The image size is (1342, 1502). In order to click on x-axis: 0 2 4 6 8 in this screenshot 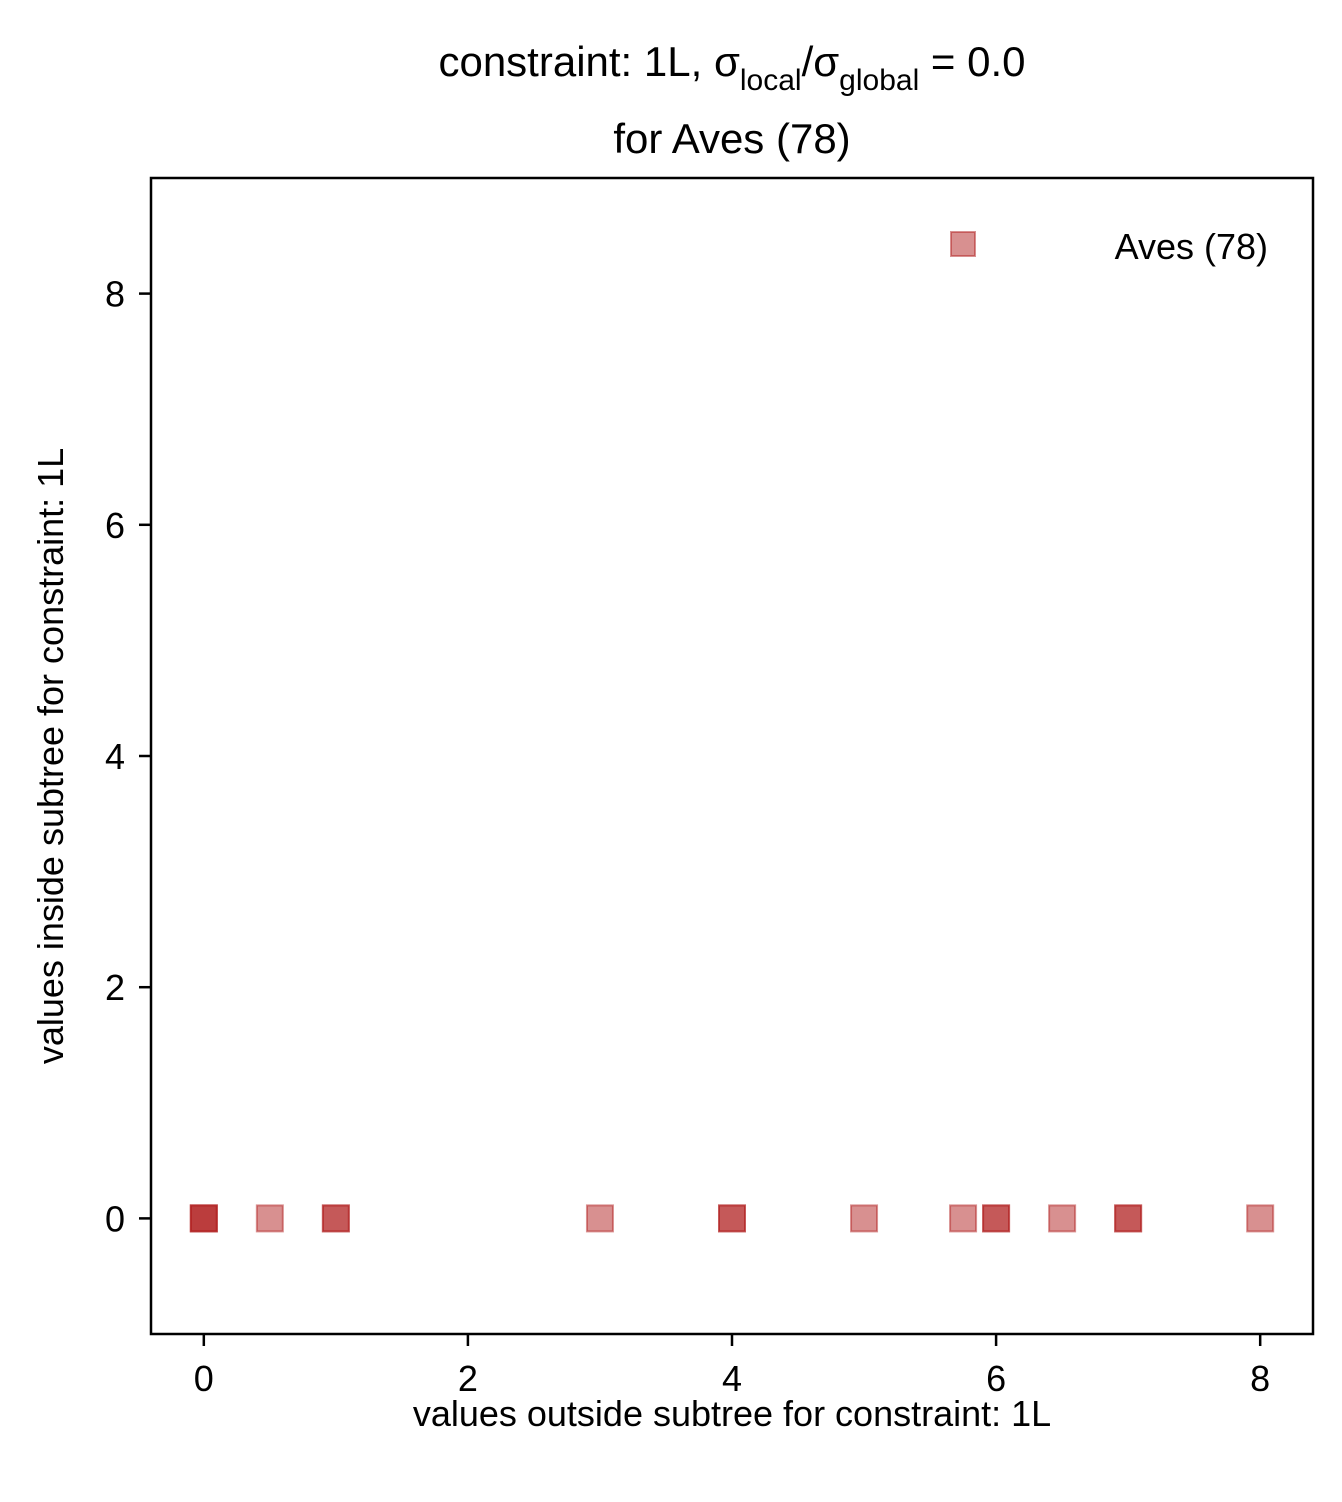, I will do `click(732, 1366)`.